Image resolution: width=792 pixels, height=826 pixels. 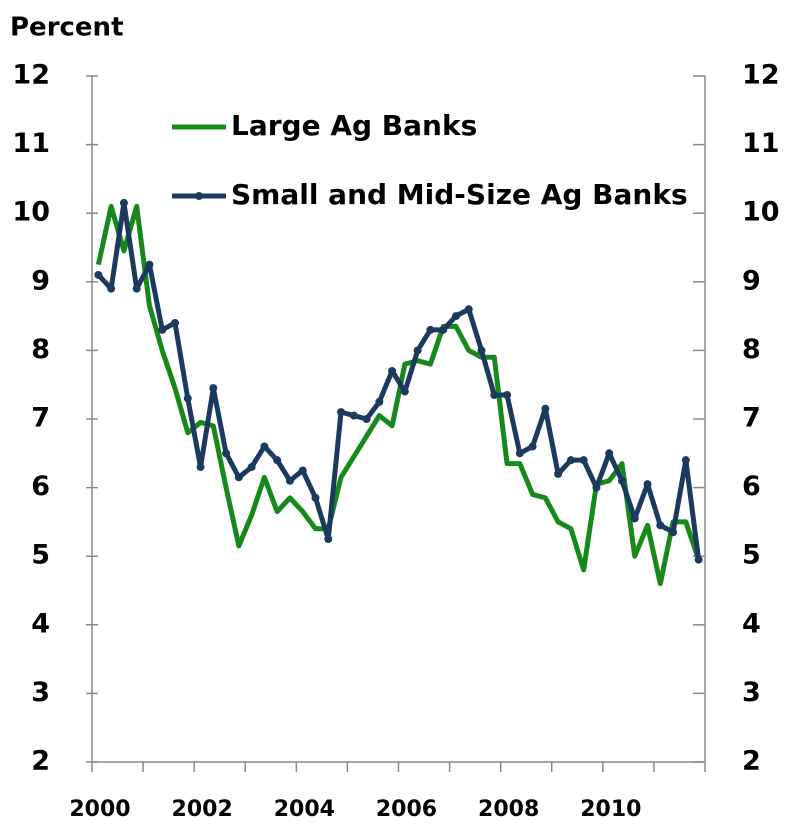 I want to click on legend-label: Large Ag Banks, so click(x=354, y=125).